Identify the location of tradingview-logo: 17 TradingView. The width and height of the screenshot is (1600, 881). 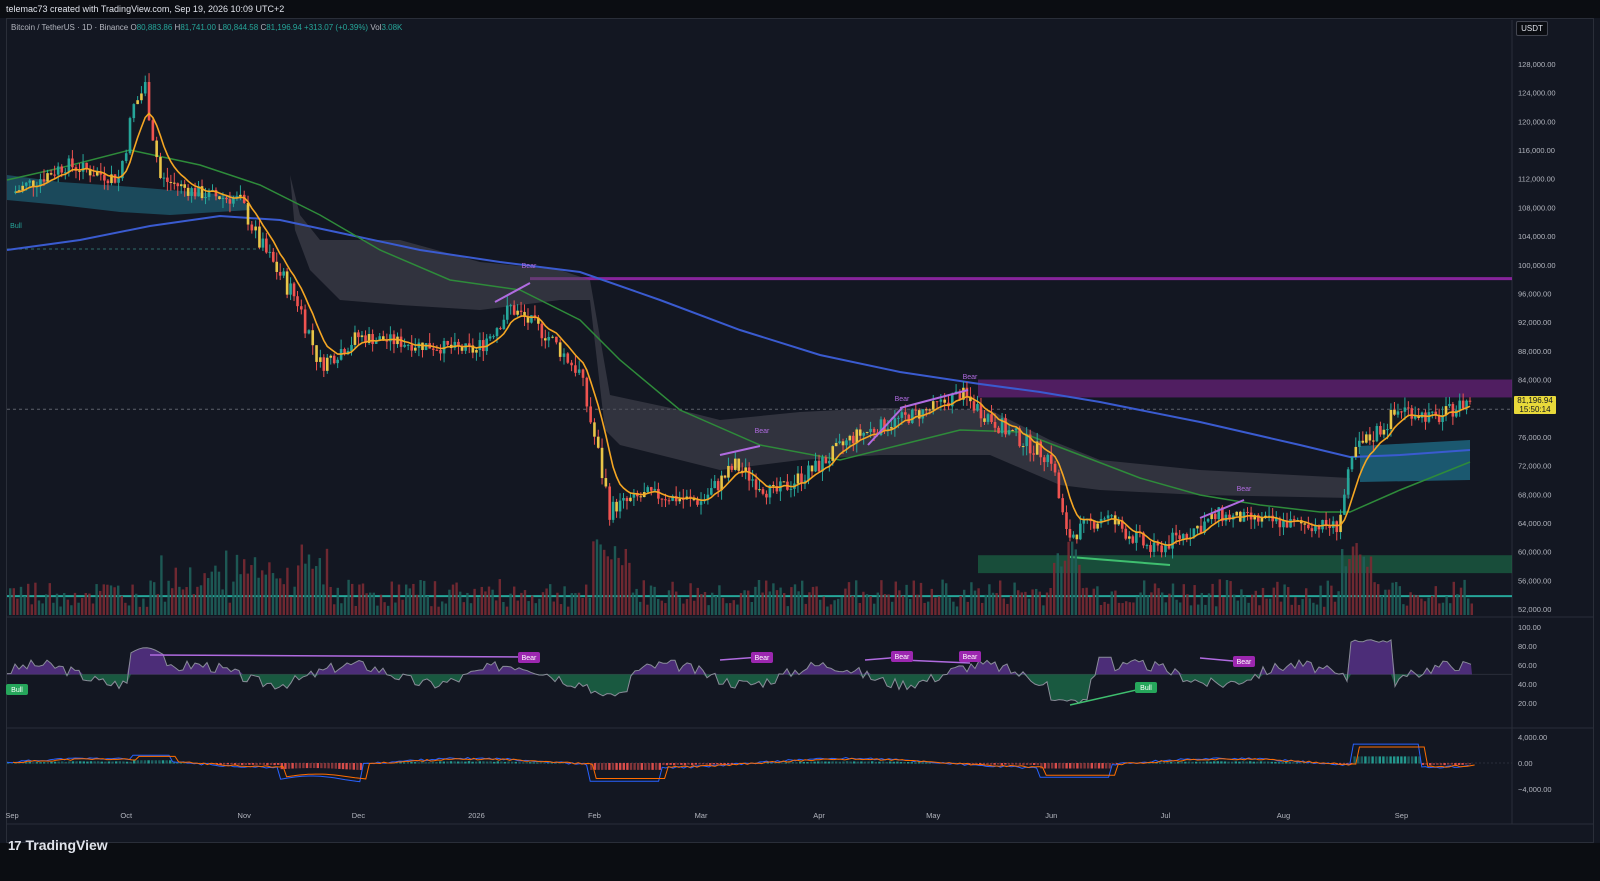
(58, 845).